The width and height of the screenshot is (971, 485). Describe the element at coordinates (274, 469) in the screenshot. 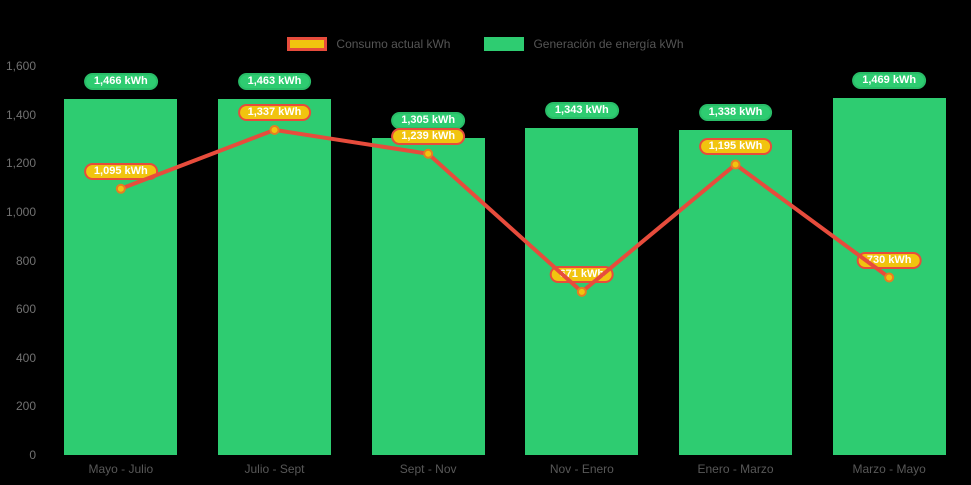

I see `x-axis-category-label: Julio - Sept` at that location.